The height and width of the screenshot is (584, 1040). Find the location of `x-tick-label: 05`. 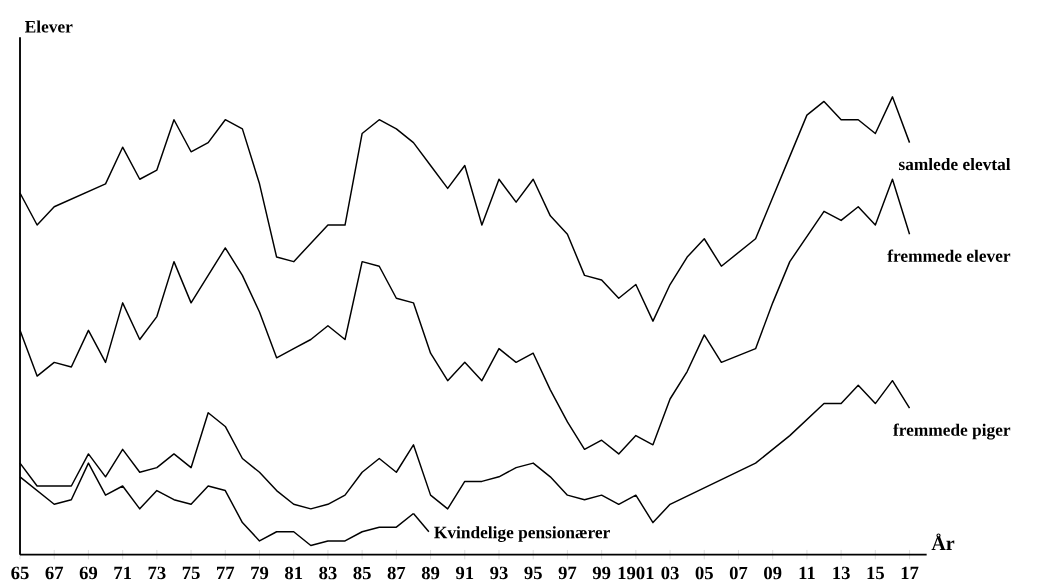

x-tick-label: 05 is located at coordinates (704, 573).